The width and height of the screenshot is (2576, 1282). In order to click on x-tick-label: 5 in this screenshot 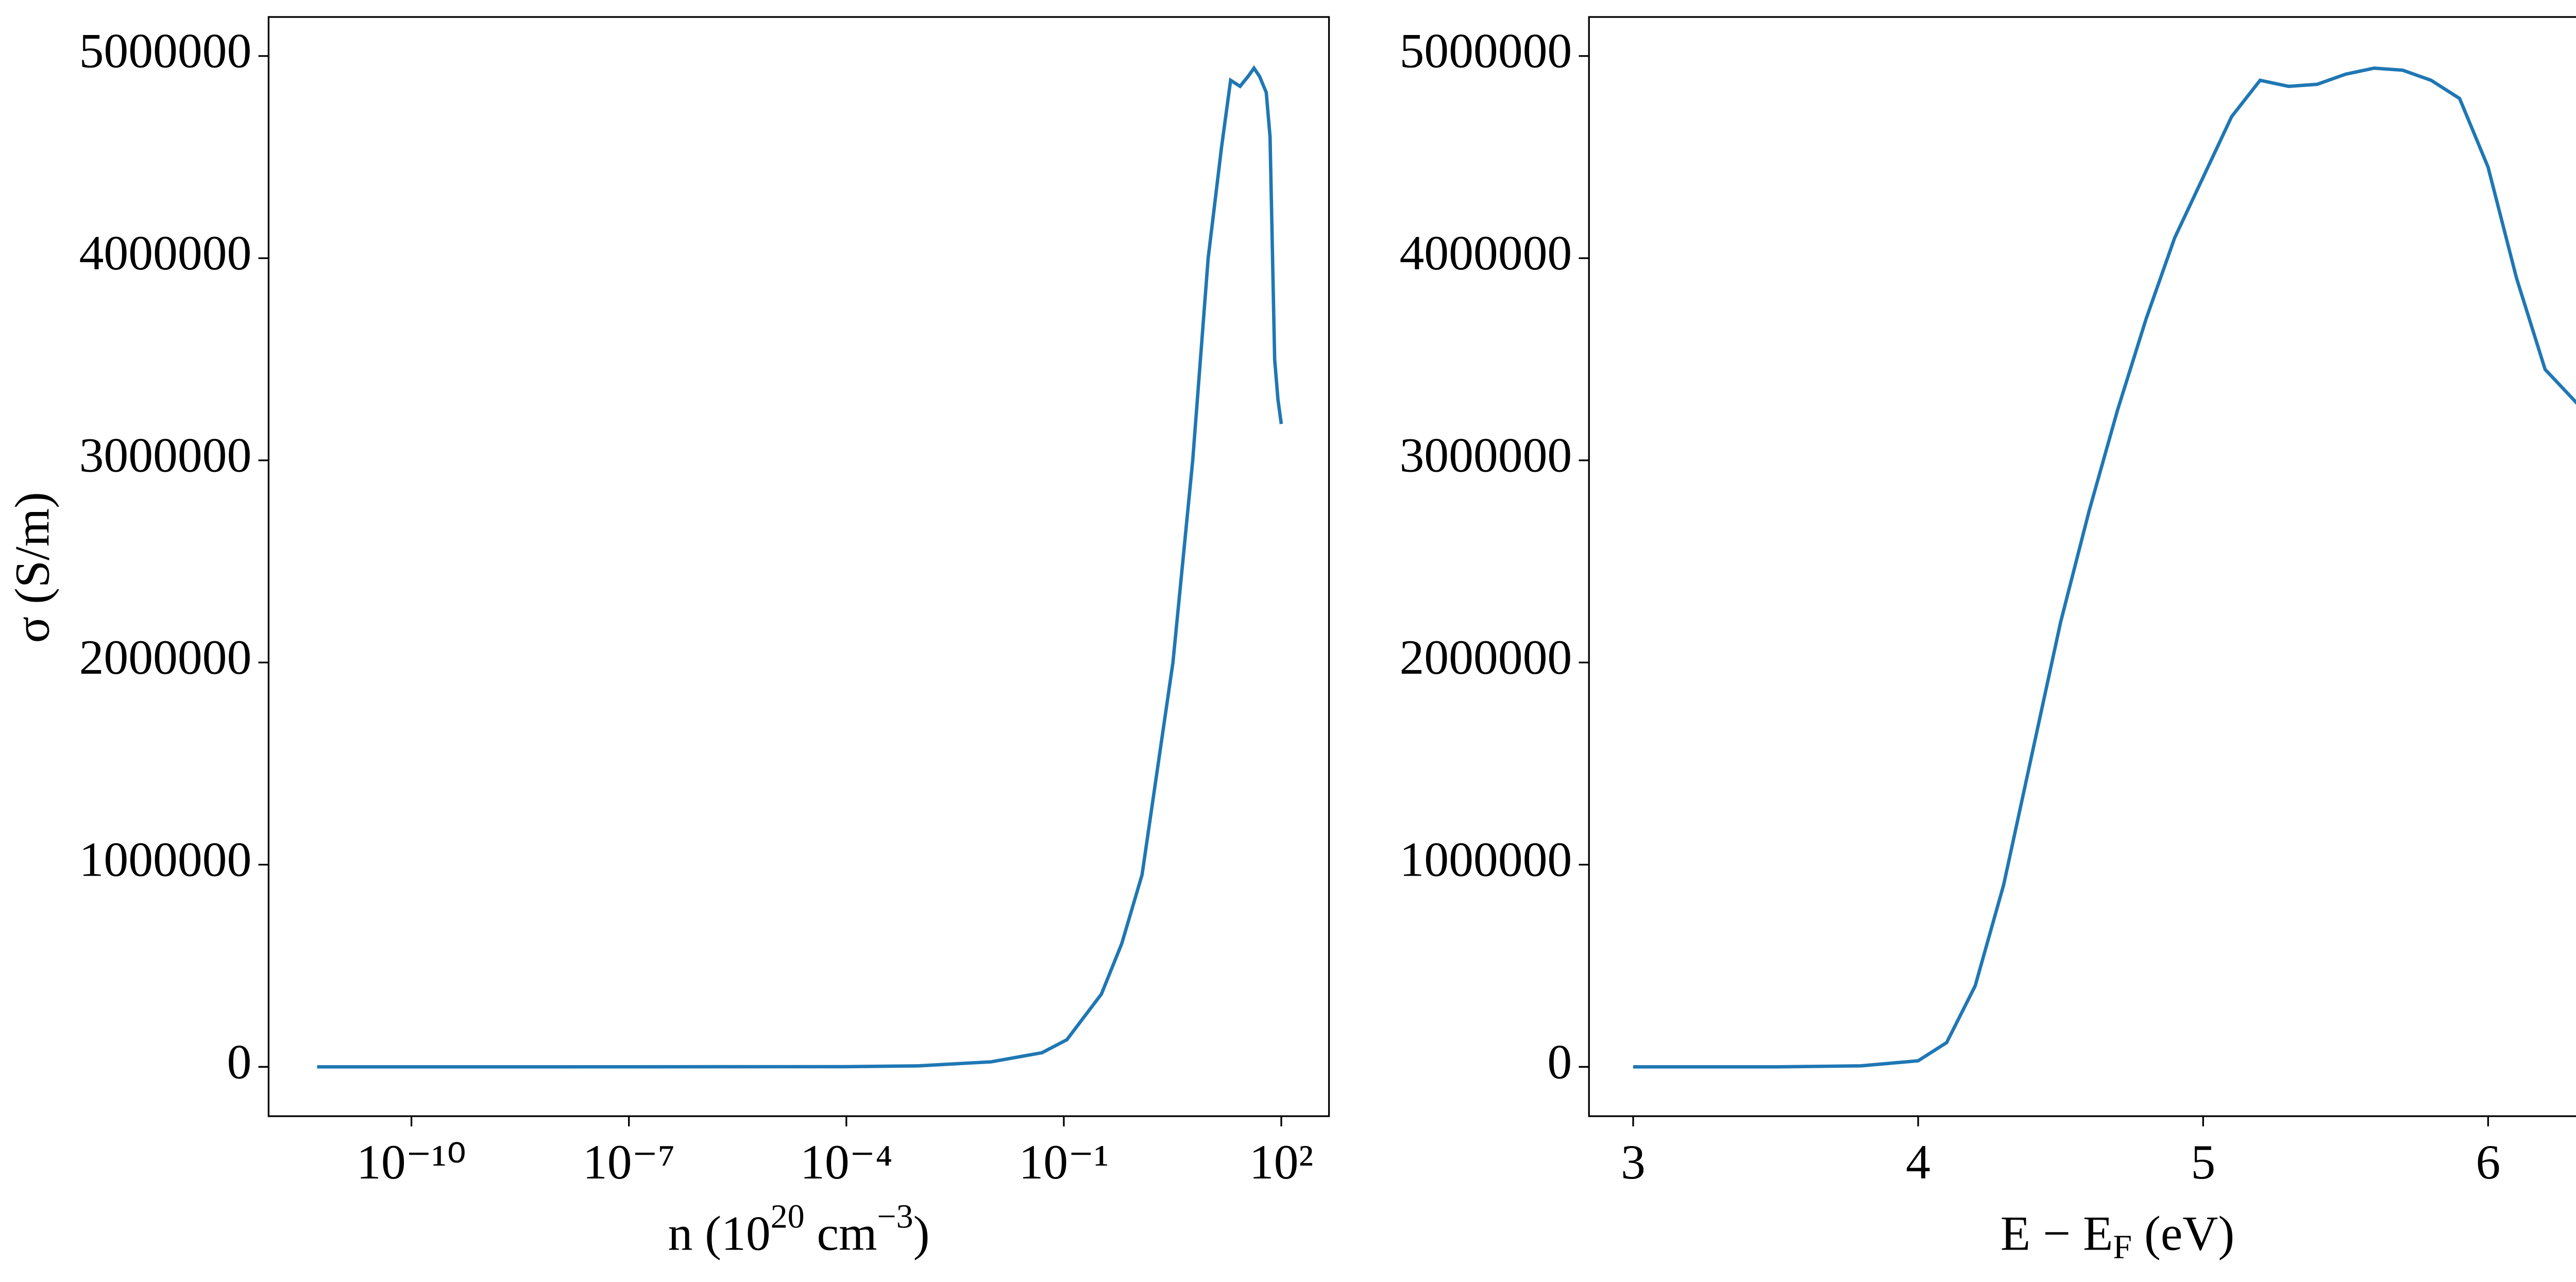, I will do `click(2203, 1162)`.